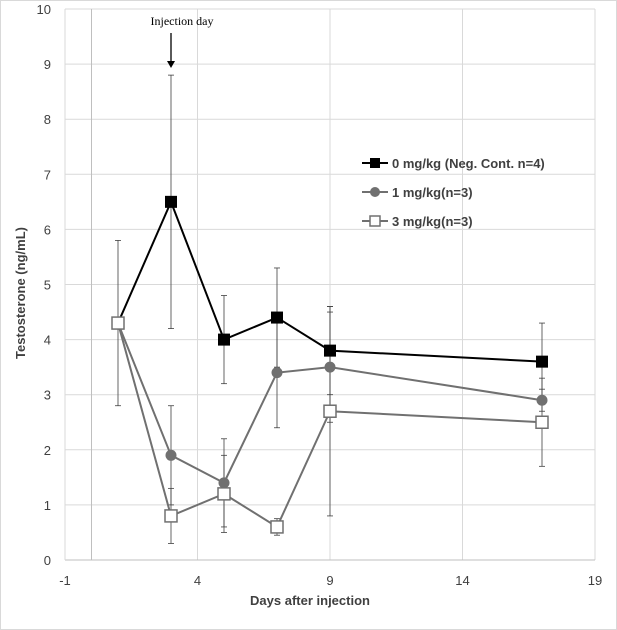 This screenshot has height=630, width=617. I want to click on x-tick-label: 19, so click(595, 580).